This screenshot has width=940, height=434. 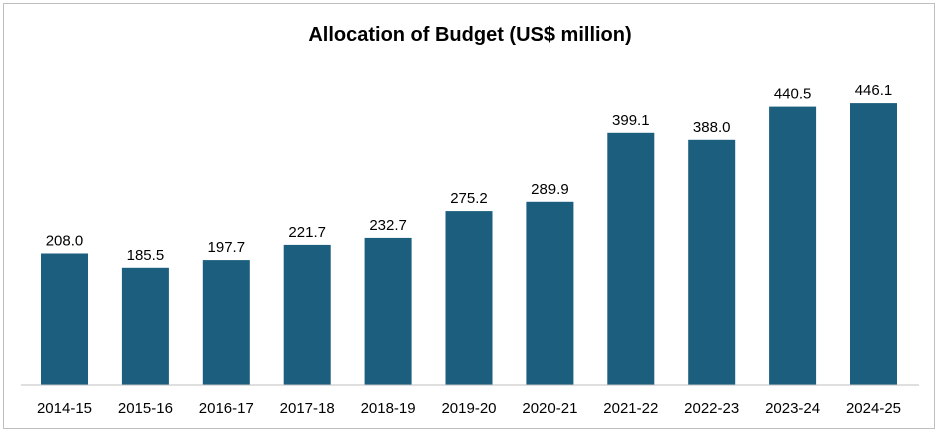 What do you see at coordinates (712, 127) in the screenshot?
I see `data-label-2022-23: 388.0` at bounding box center [712, 127].